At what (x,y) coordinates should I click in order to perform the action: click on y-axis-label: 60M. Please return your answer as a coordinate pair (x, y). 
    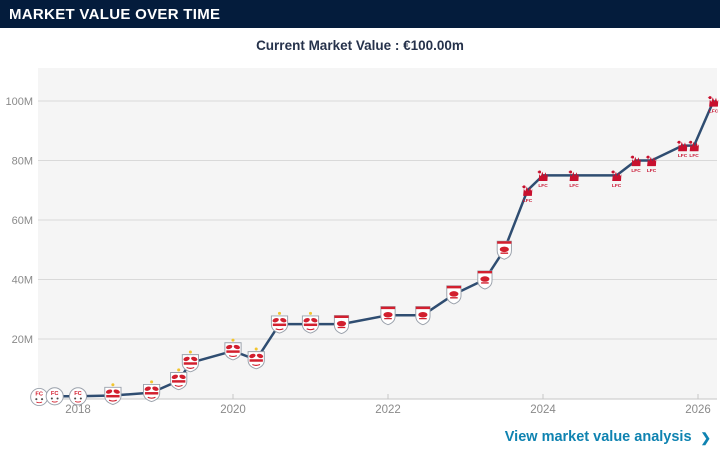
    Looking at the image, I should click on (22, 221).